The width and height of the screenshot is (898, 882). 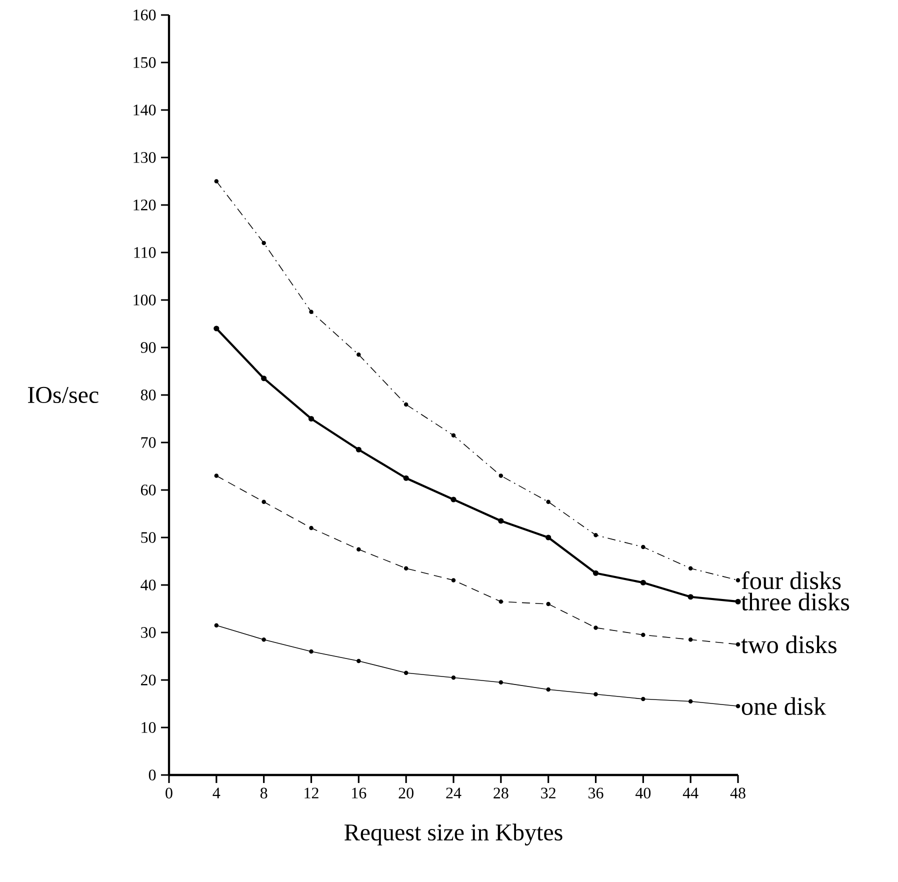 What do you see at coordinates (548, 793) in the screenshot?
I see `x-tick-label: 32` at bounding box center [548, 793].